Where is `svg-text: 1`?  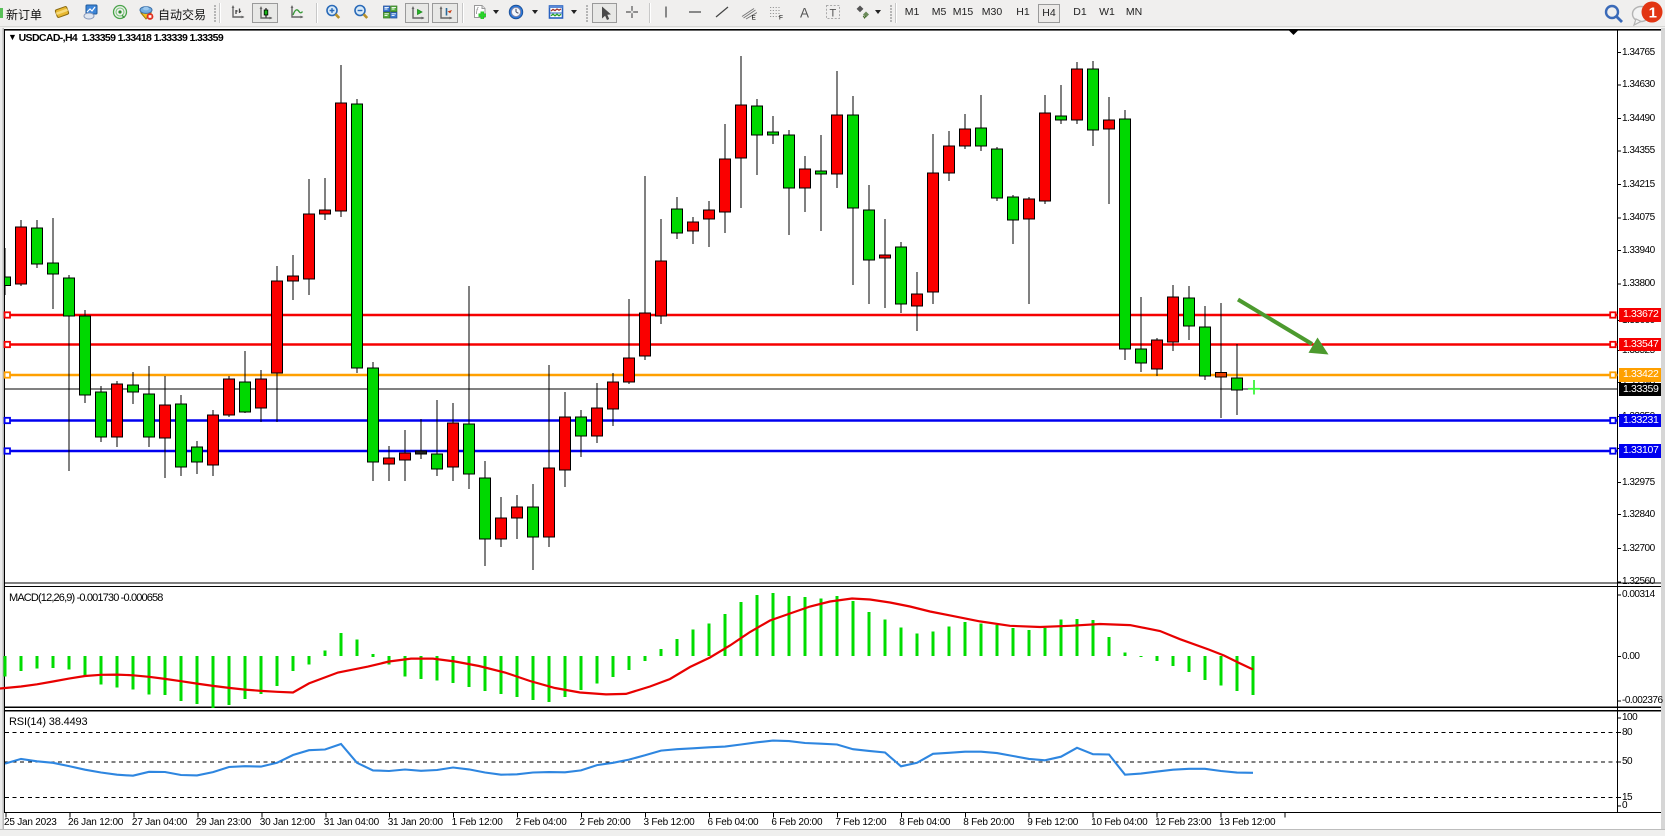 svg-text: 1 is located at coordinates (1653, 12).